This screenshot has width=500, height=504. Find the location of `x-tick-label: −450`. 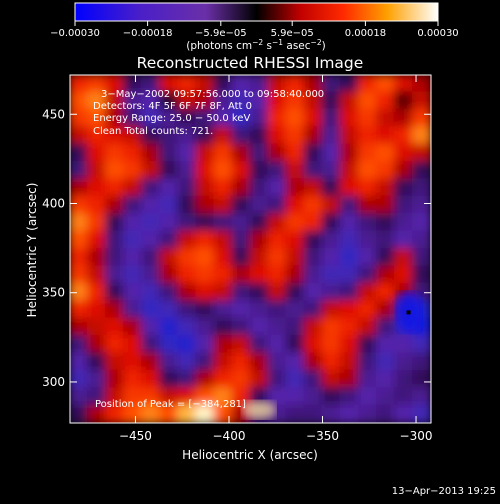

x-tick-label: −450 is located at coordinates (135, 436).